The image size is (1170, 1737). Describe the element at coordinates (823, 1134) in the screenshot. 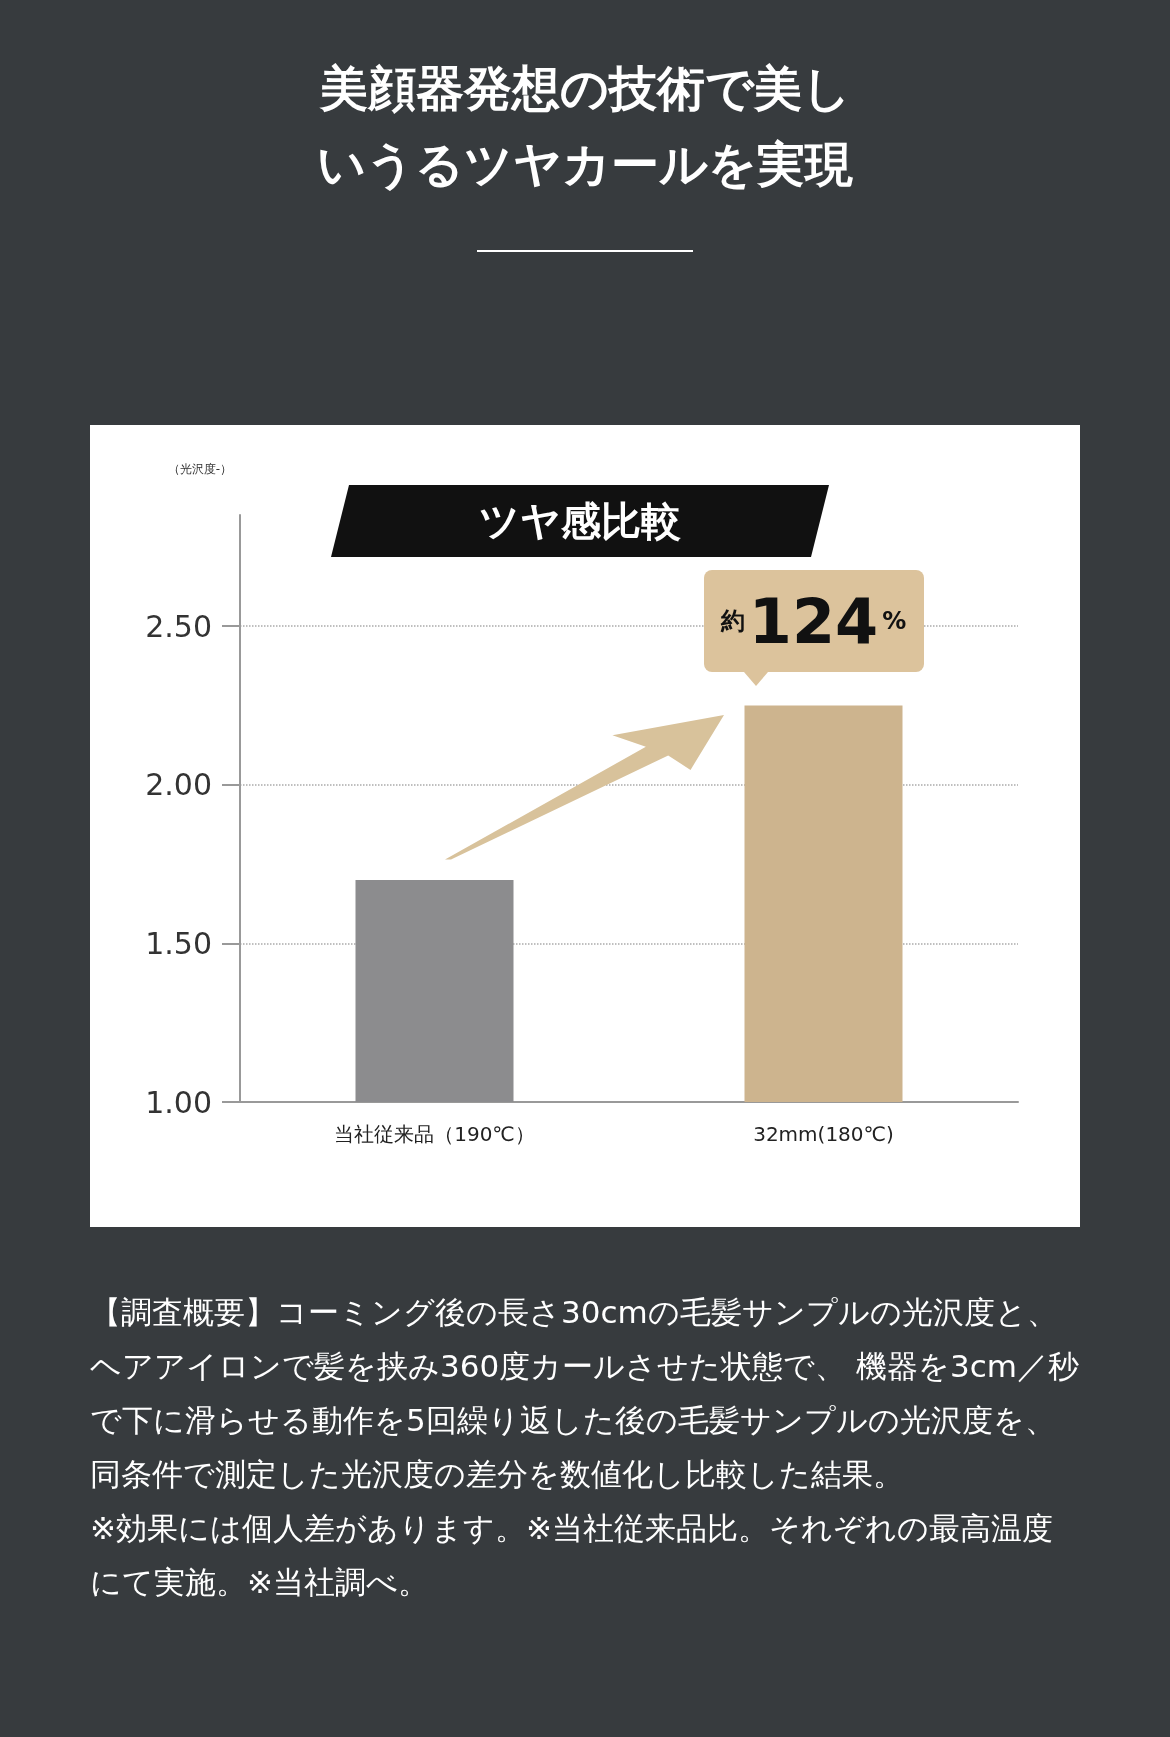

I see `x-tick-label: 32mm(180℃)` at that location.